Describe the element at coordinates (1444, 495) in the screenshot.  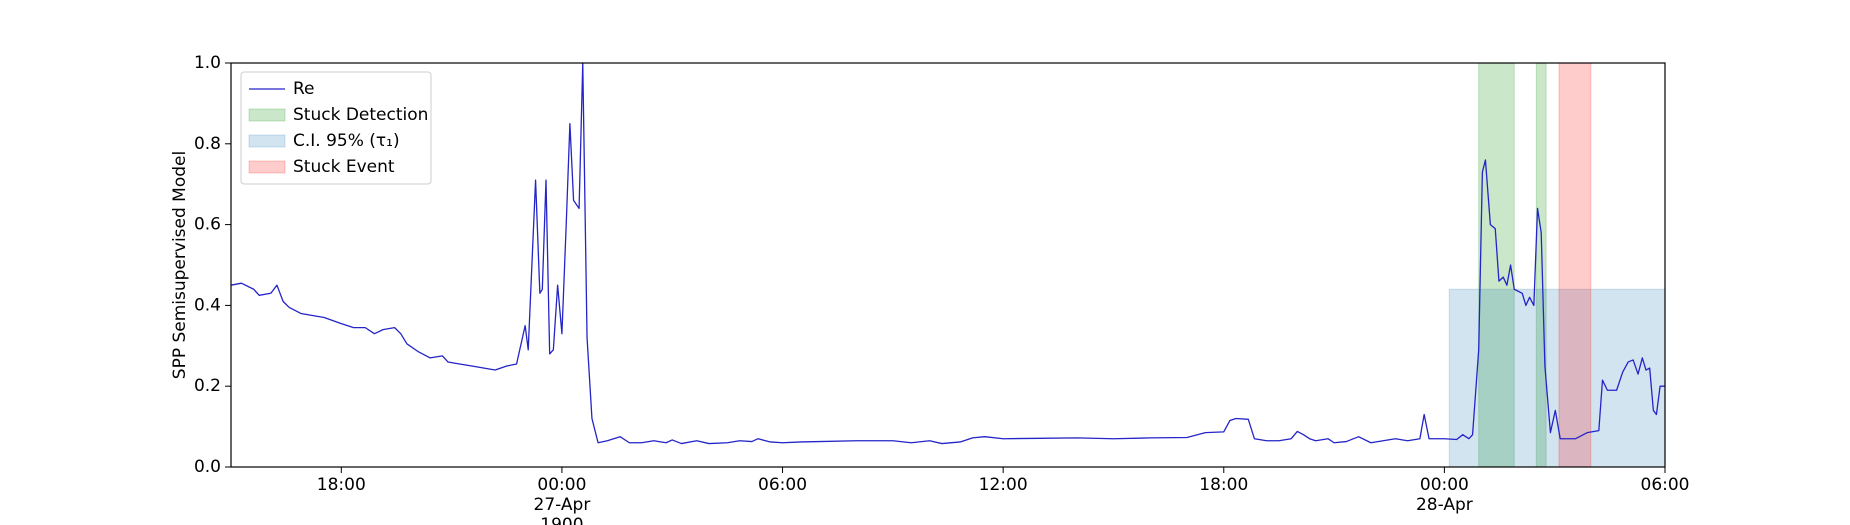
I see `x-tick-label: 00:00 28-Apr` at that location.